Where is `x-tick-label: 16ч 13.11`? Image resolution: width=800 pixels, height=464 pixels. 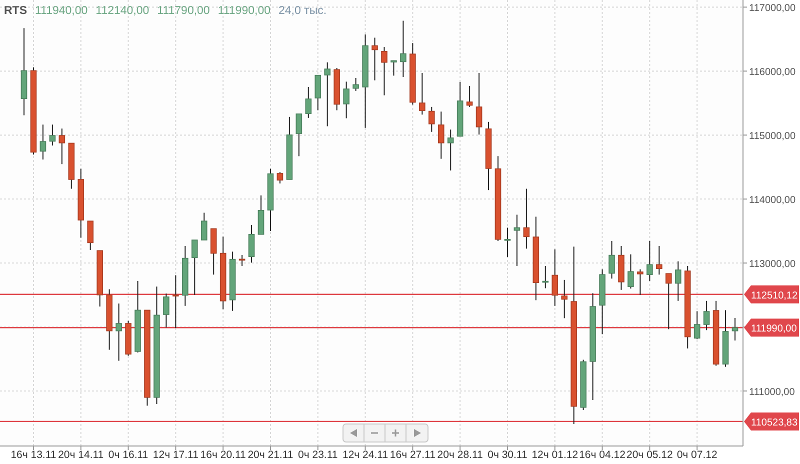
x-tick-label: 16ч 13.11 is located at coordinates (33, 455).